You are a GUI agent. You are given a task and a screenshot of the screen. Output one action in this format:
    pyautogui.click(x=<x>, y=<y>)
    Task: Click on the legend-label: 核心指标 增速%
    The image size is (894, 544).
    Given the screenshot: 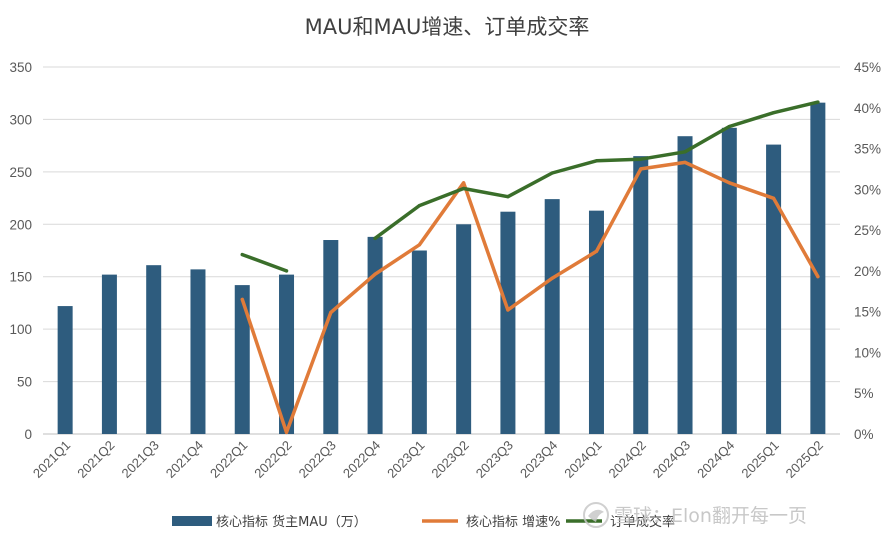 What is the action you would take?
    pyautogui.click(x=513, y=522)
    